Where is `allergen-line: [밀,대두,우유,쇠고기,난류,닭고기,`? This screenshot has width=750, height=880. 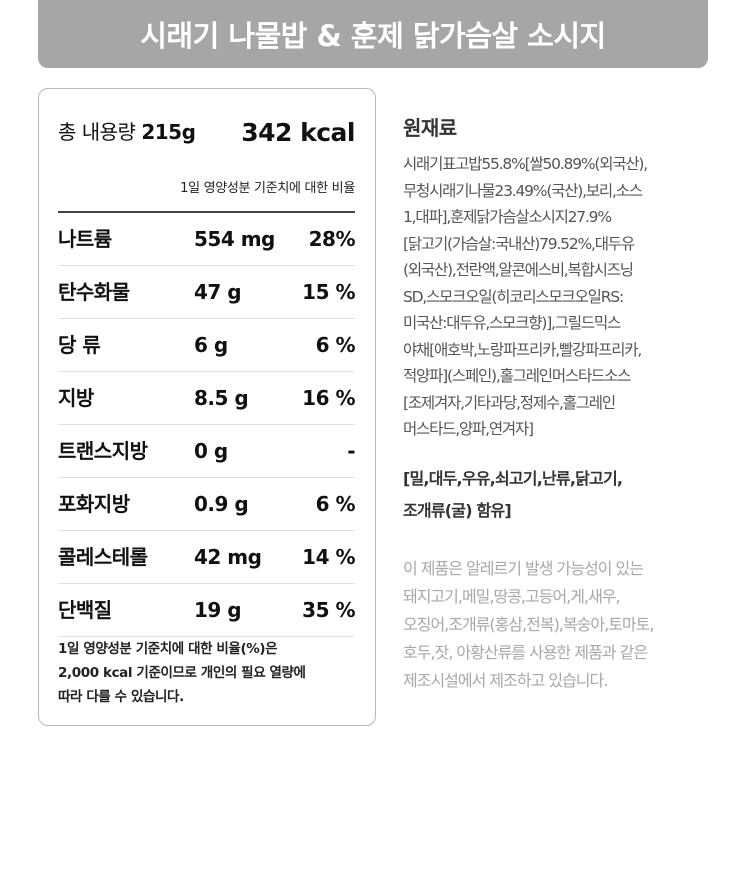 allergen-line: [밀,대두,우유,쇠고기,난류,닭고기, is located at coordinates (513, 478).